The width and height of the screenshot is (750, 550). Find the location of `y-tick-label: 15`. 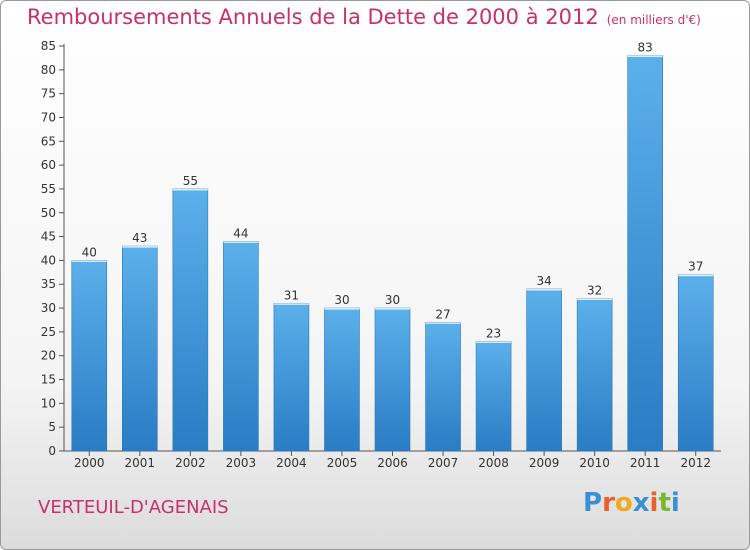

y-tick-label: 15 is located at coordinates (48, 380).